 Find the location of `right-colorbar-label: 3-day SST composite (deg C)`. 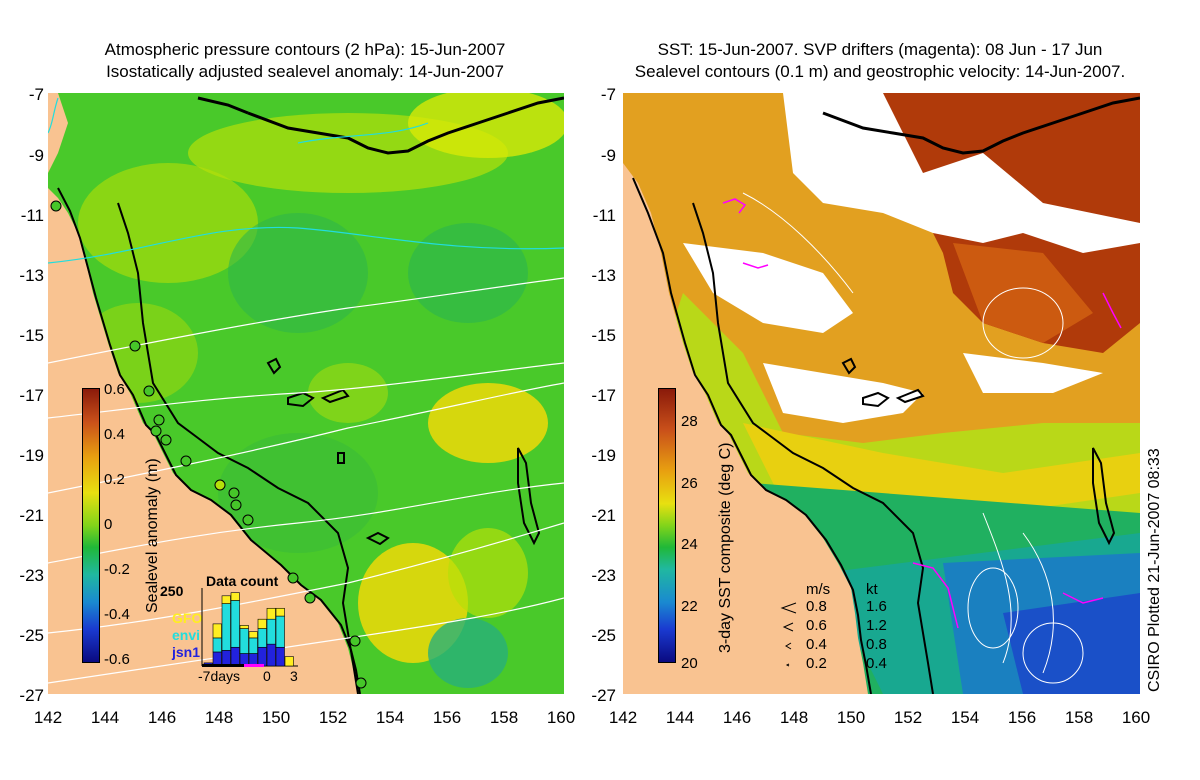

right-colorbar-label: 3-day SST composite (deg C) is located at coordinates (725, 547).